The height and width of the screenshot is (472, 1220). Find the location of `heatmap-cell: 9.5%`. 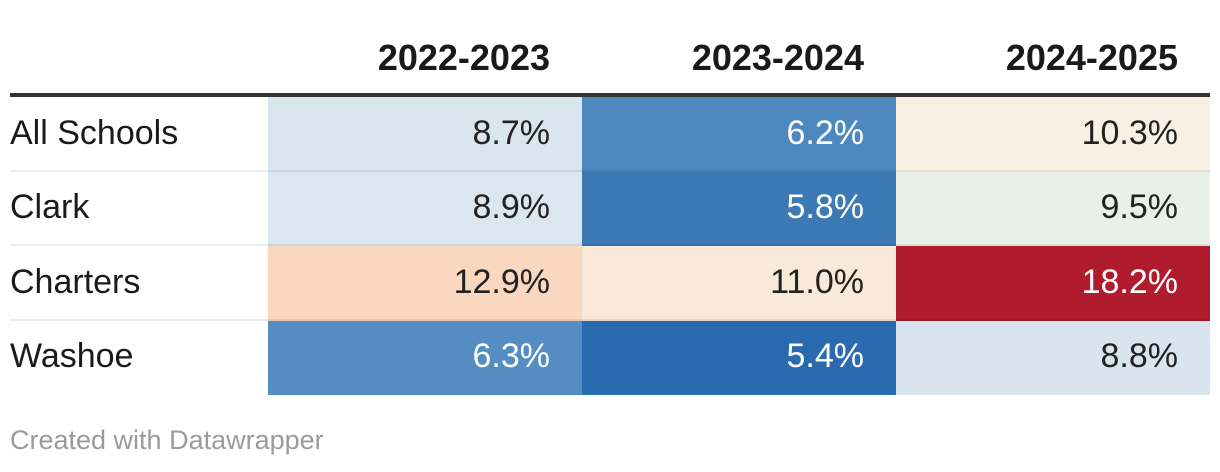

heatmap-cell: 9.5% is located at coordinates (1053, 209).